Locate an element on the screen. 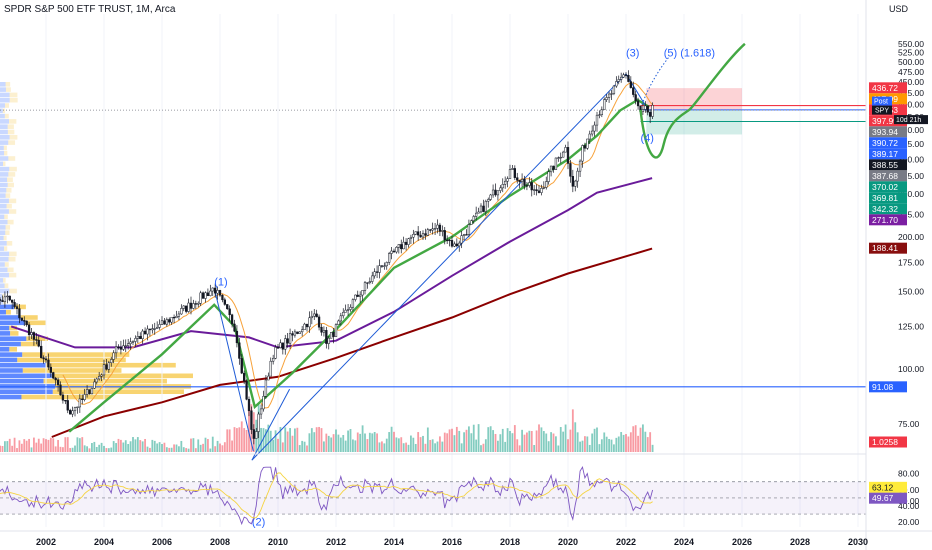  rsi-tick: 60.00 is located at coordinates (909, 490).